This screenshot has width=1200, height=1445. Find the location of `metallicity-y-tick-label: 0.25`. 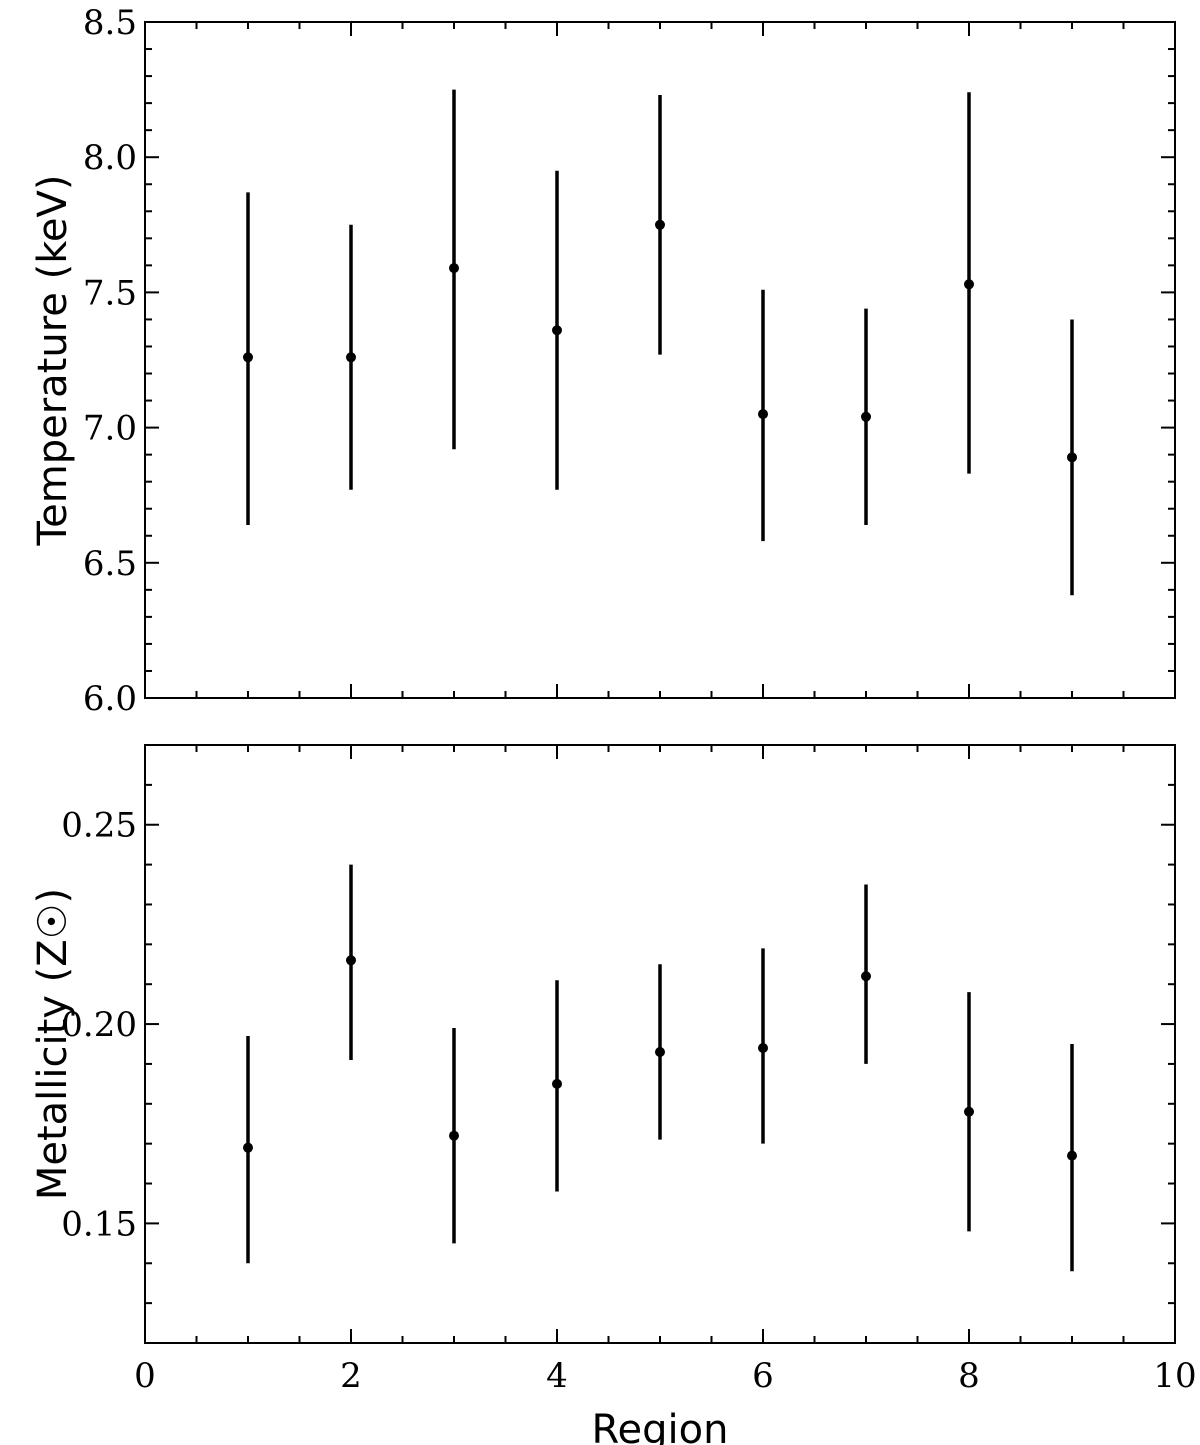

metallicity-y-tick-label: 0.25 is located at coordinates (99, 826).